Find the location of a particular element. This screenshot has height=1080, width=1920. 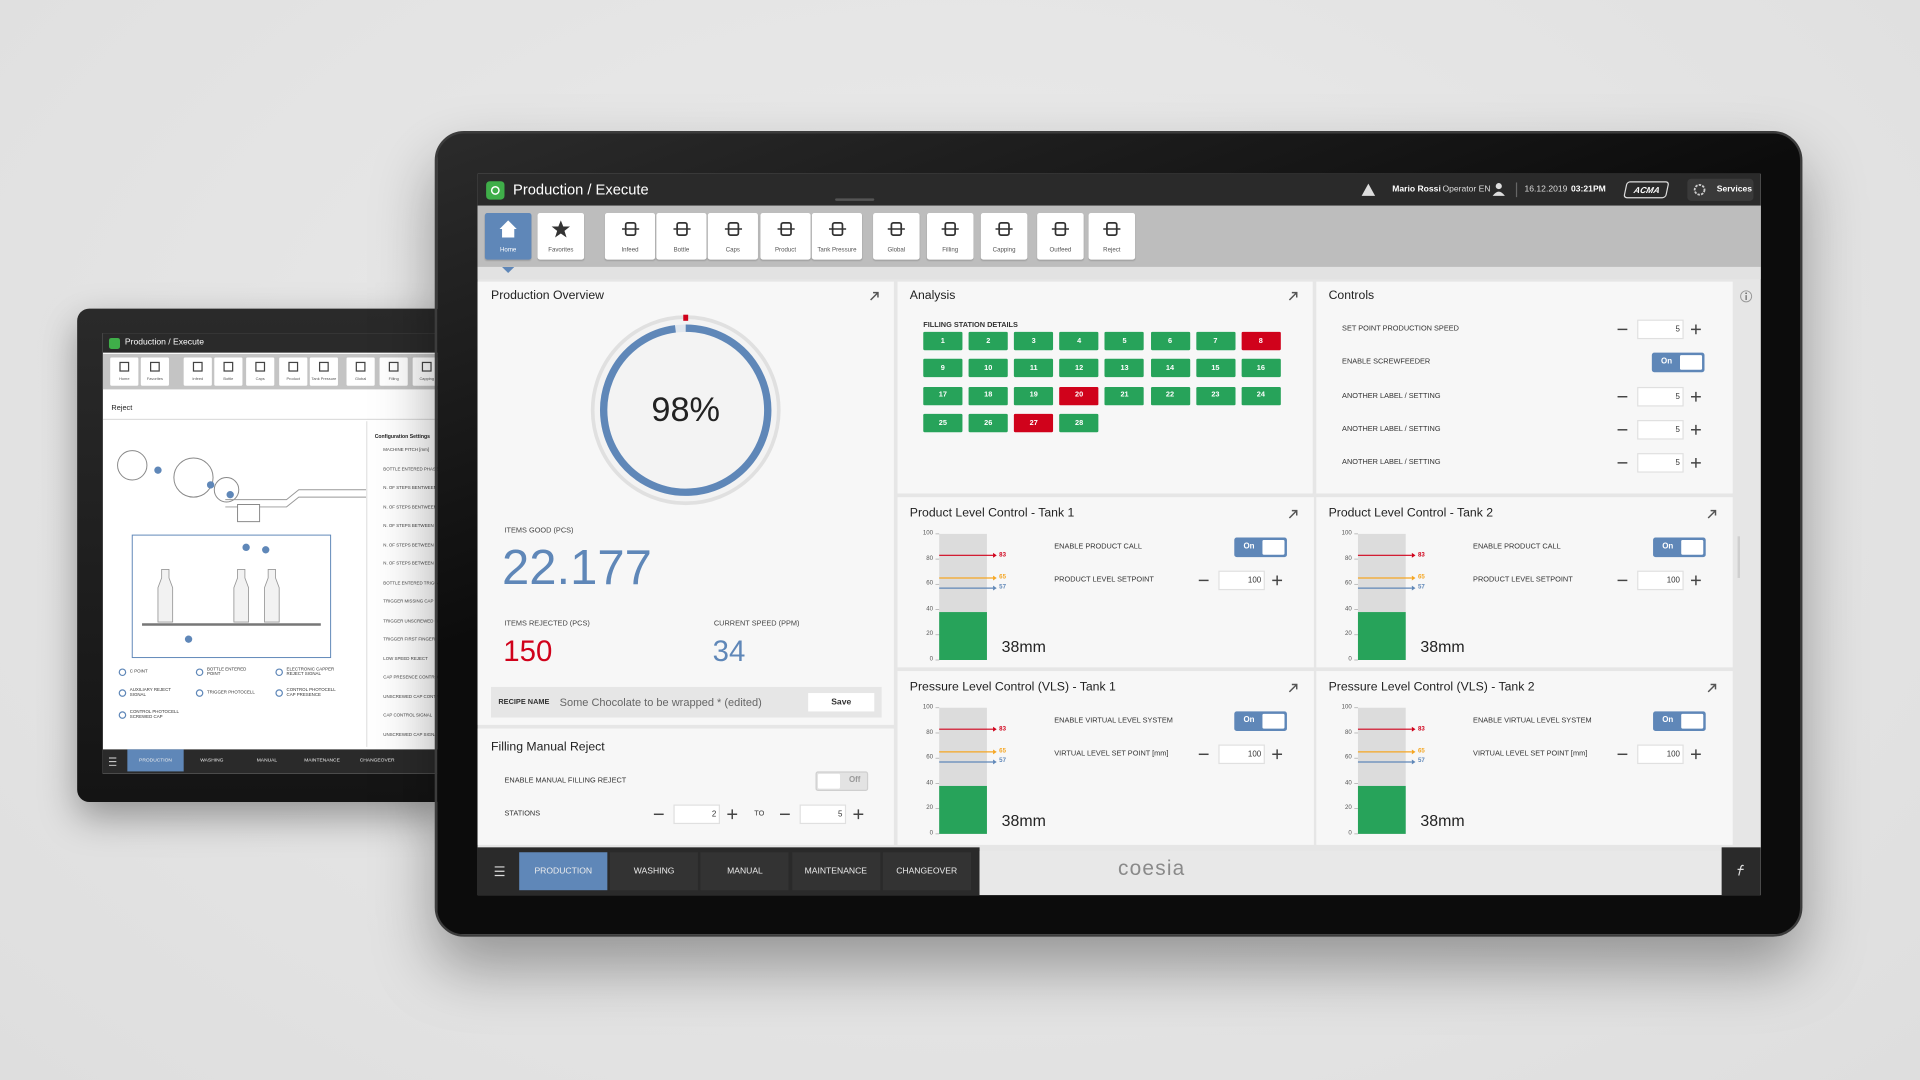

back-tool-button: Infeed is located at coordinates (197, 371).